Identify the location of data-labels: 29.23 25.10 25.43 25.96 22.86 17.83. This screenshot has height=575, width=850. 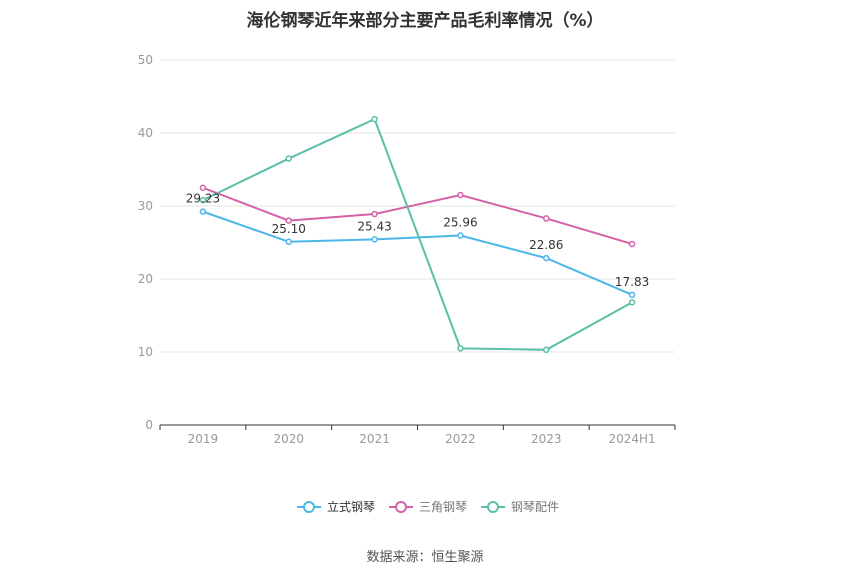
(418, 240).